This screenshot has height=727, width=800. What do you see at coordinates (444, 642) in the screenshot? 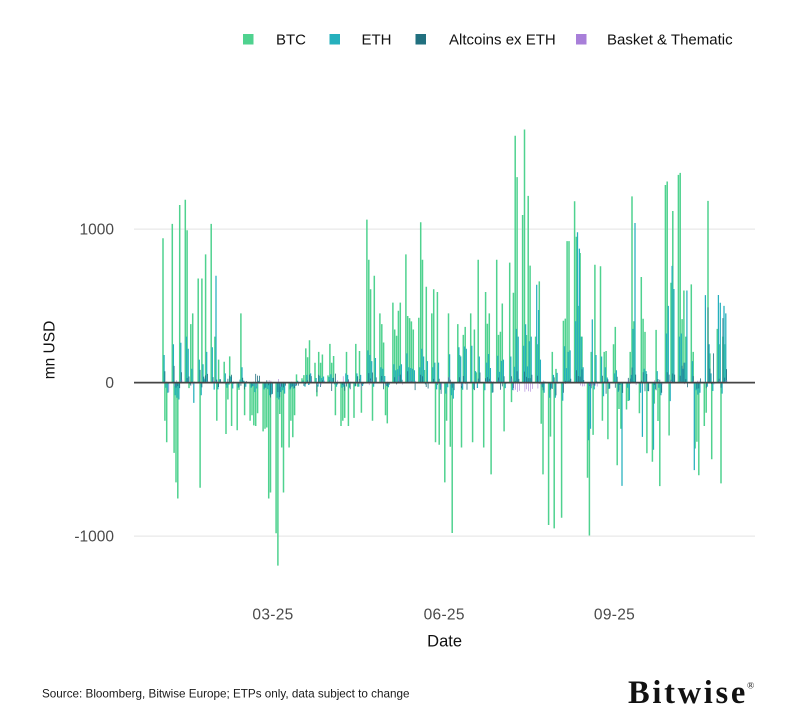
I see `svg-text: Date` at bounding box center [444, 642].